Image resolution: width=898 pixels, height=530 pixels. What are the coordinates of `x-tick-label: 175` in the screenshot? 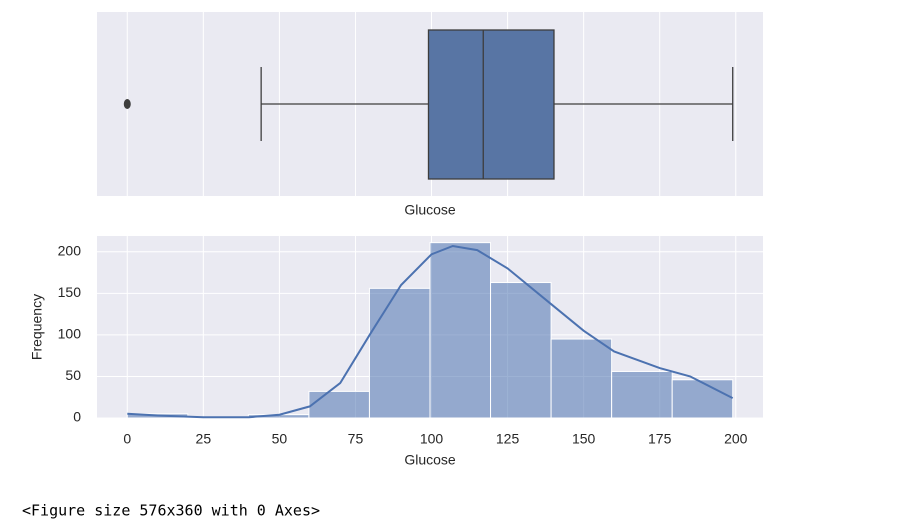 It's located at (660, 439).